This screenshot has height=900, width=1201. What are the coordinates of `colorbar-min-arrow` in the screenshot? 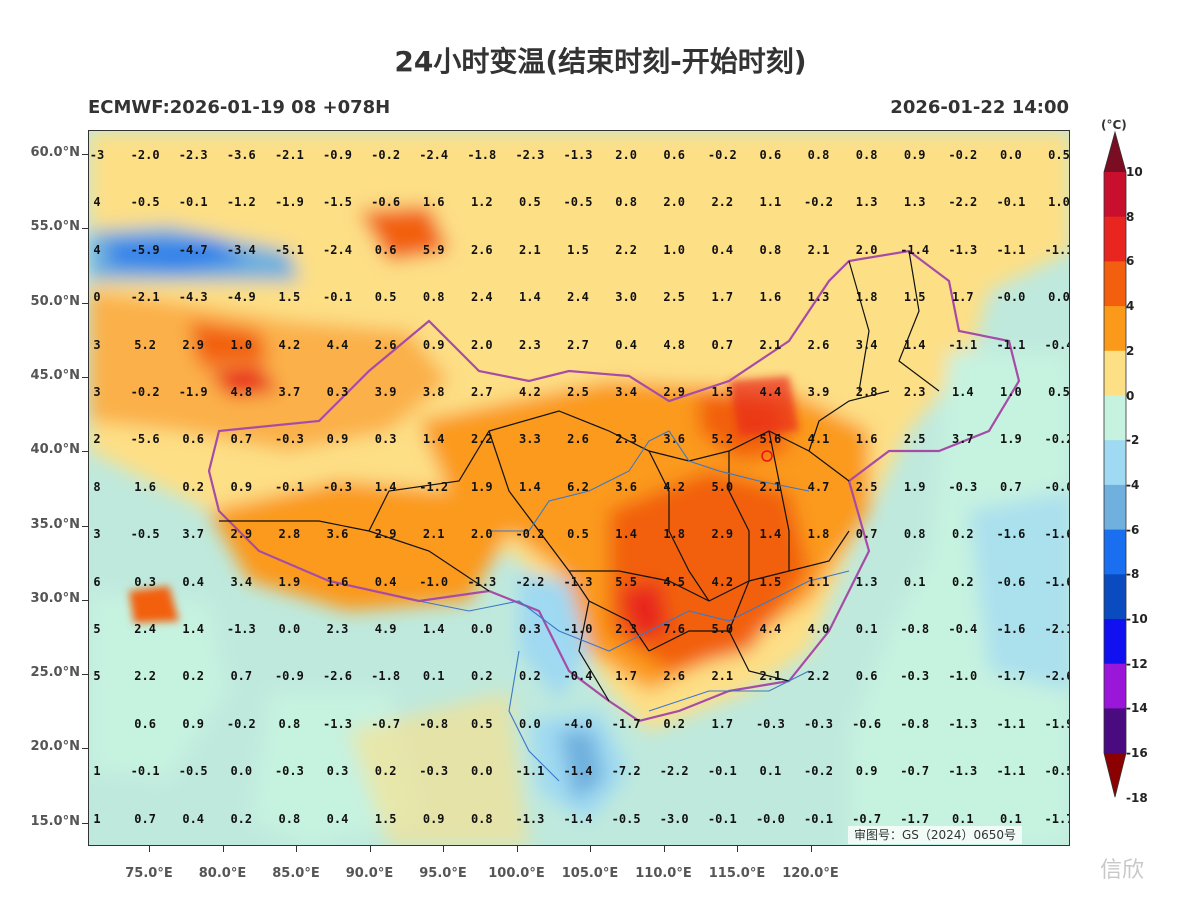 It's located at (1115, 775).